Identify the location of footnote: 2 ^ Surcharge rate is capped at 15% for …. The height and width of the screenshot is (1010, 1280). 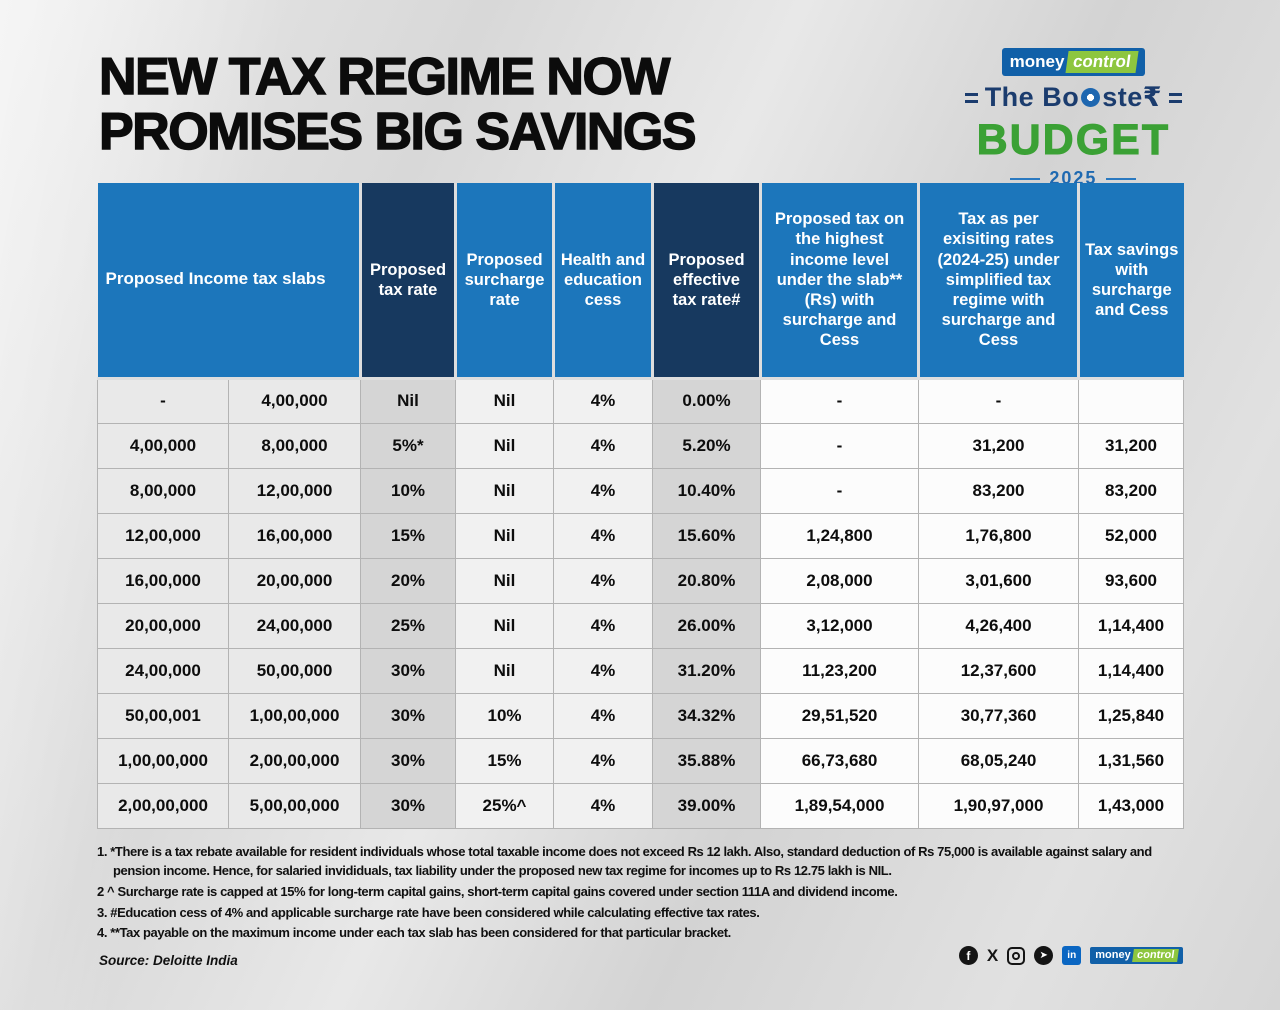
(497, 891).